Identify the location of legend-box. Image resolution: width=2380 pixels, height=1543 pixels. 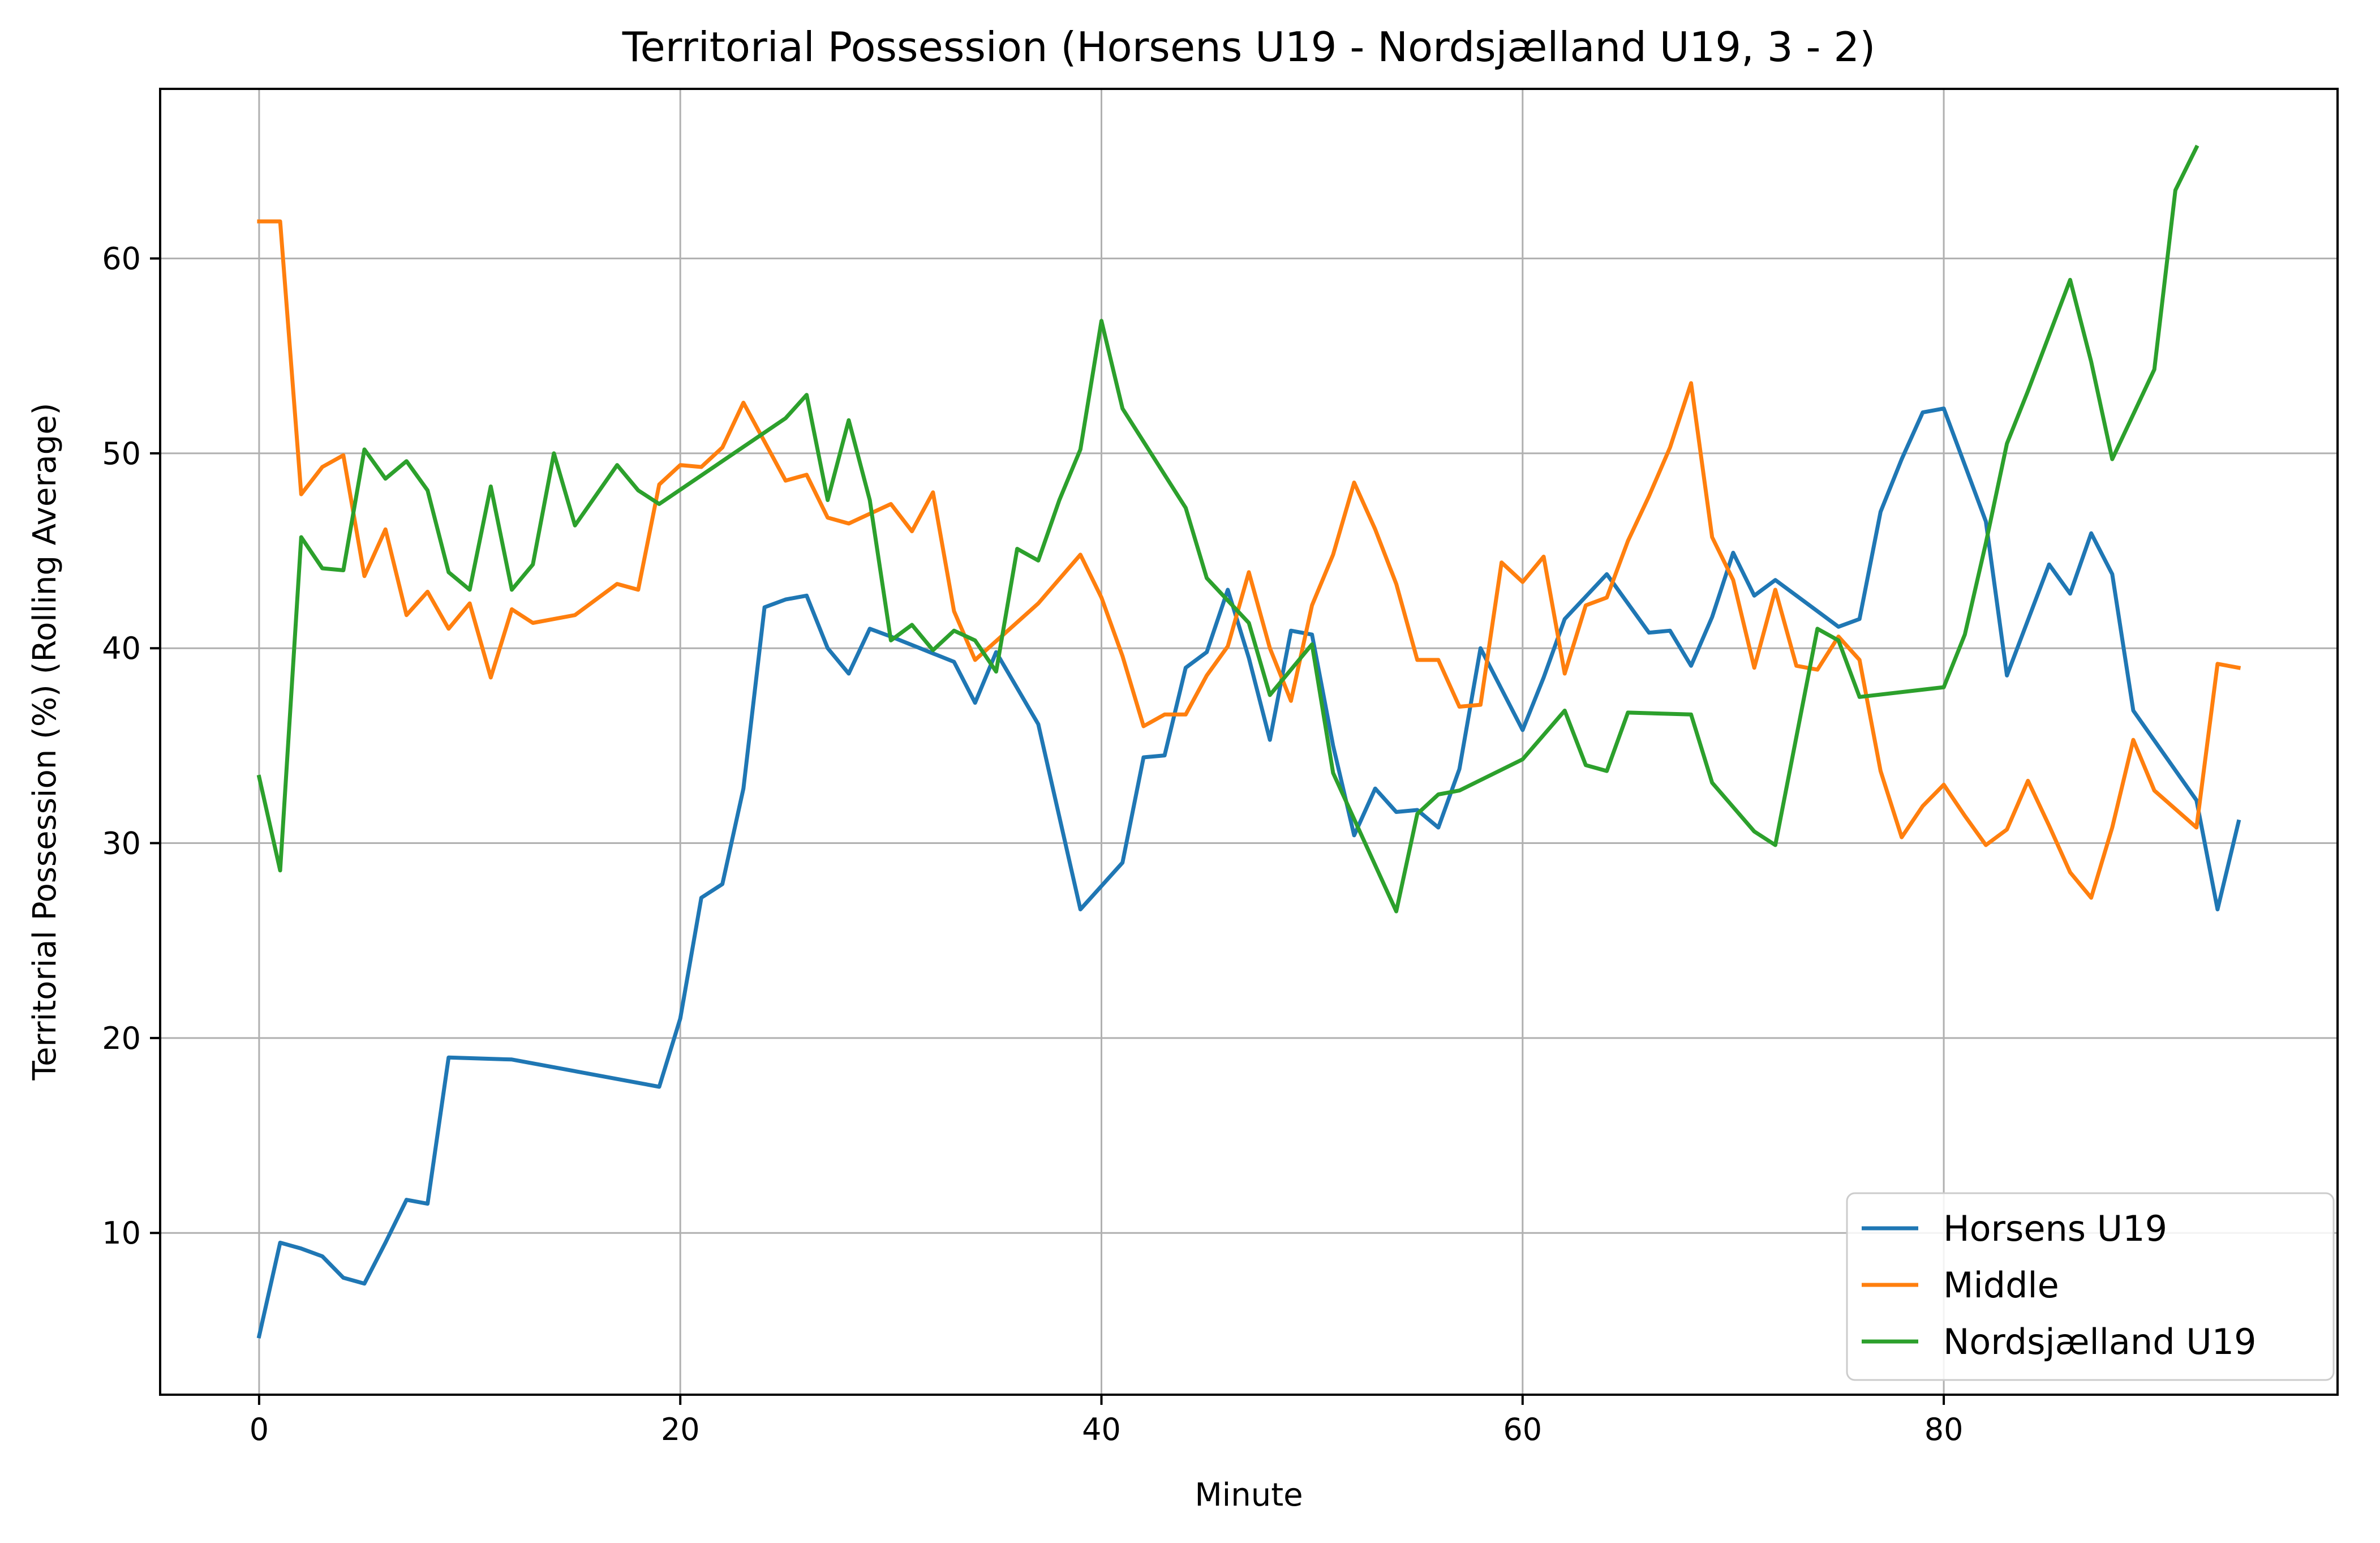
(2090, 1286).